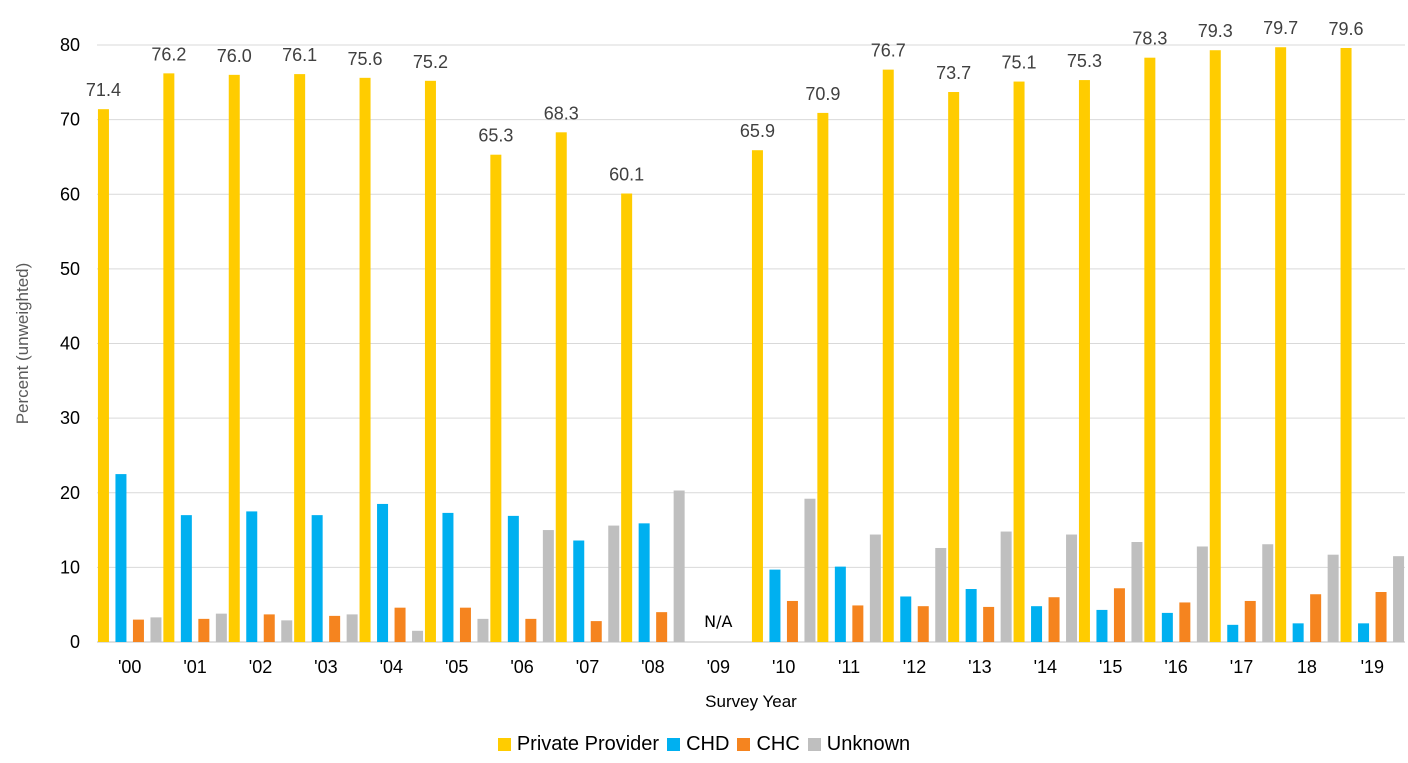 This screenshot has height=763, width=1408. What do you see at coordinates (194, 667) in the screenshot?
I see `x-tick-label: '01` at bounding box center [194, 667].